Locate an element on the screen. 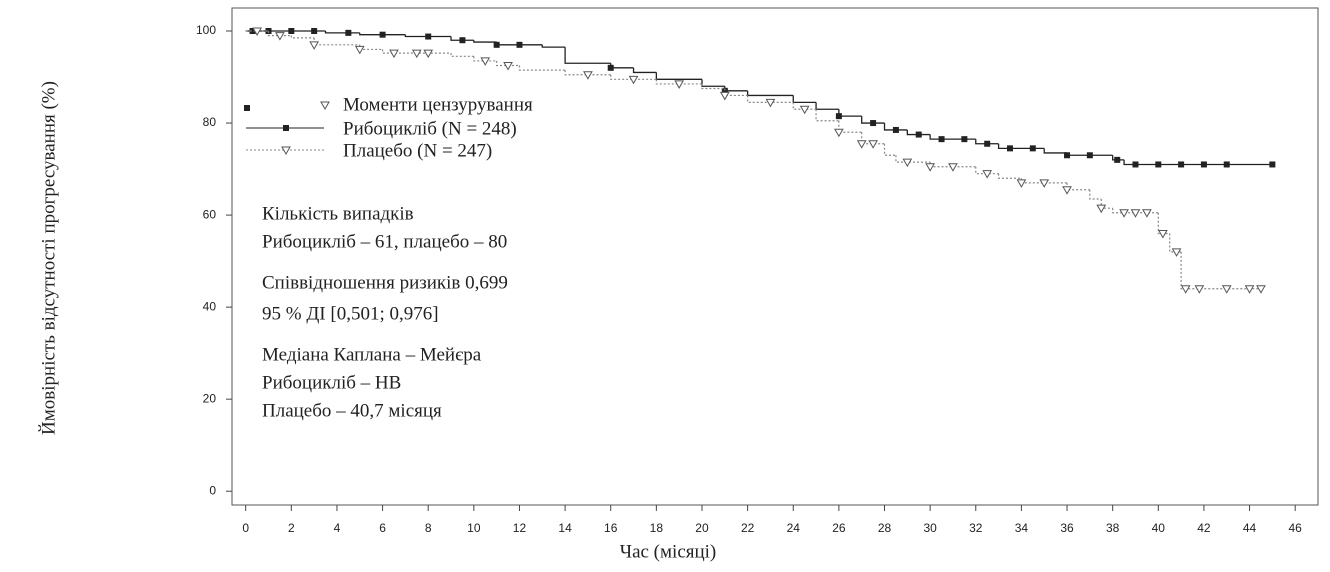 The width and height of the screenshot is (1330, 572). x-tick-label: 44 is located at coordinates (1250, 528).